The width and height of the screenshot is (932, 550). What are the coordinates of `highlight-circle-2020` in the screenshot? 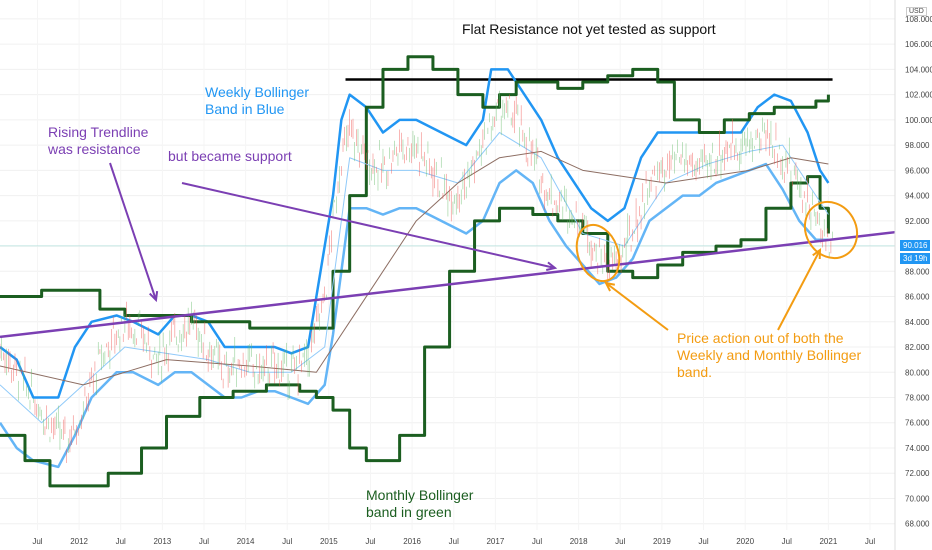 It's located at (831, 230).